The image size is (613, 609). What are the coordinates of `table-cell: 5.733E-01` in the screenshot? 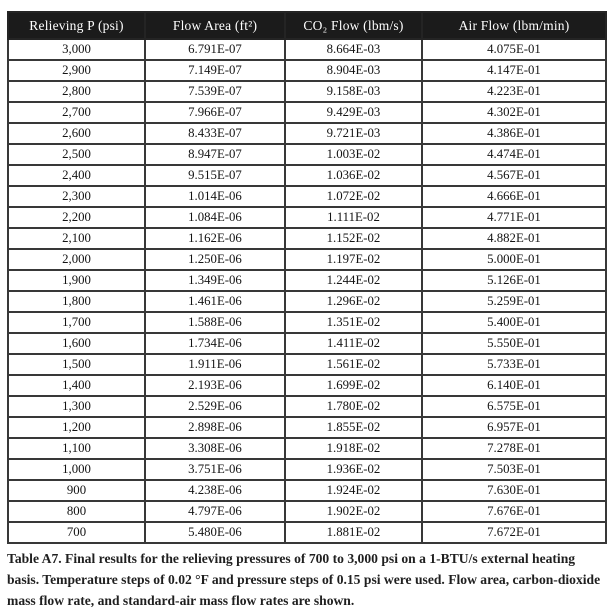 It's located at (514, 364).